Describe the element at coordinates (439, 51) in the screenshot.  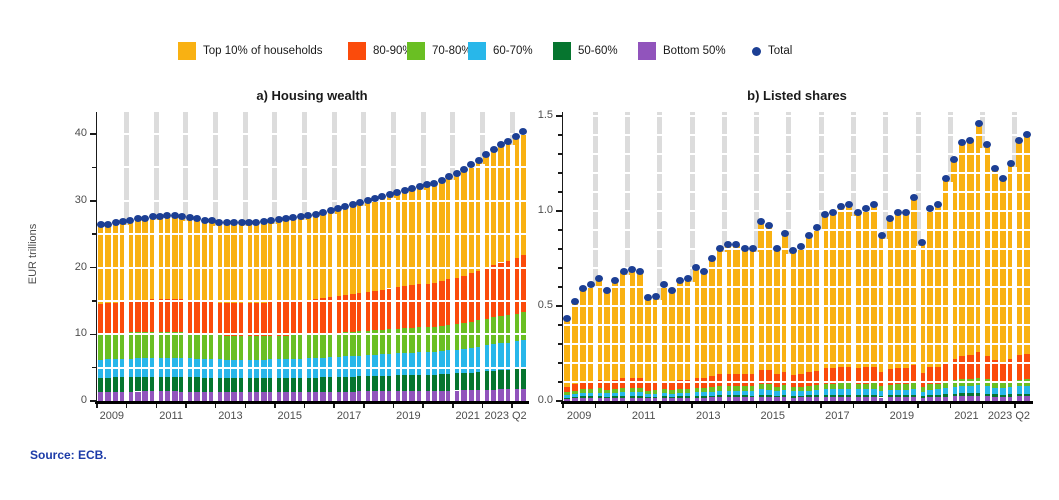
I see `legend-item-70-80: 70-80%` at that location.